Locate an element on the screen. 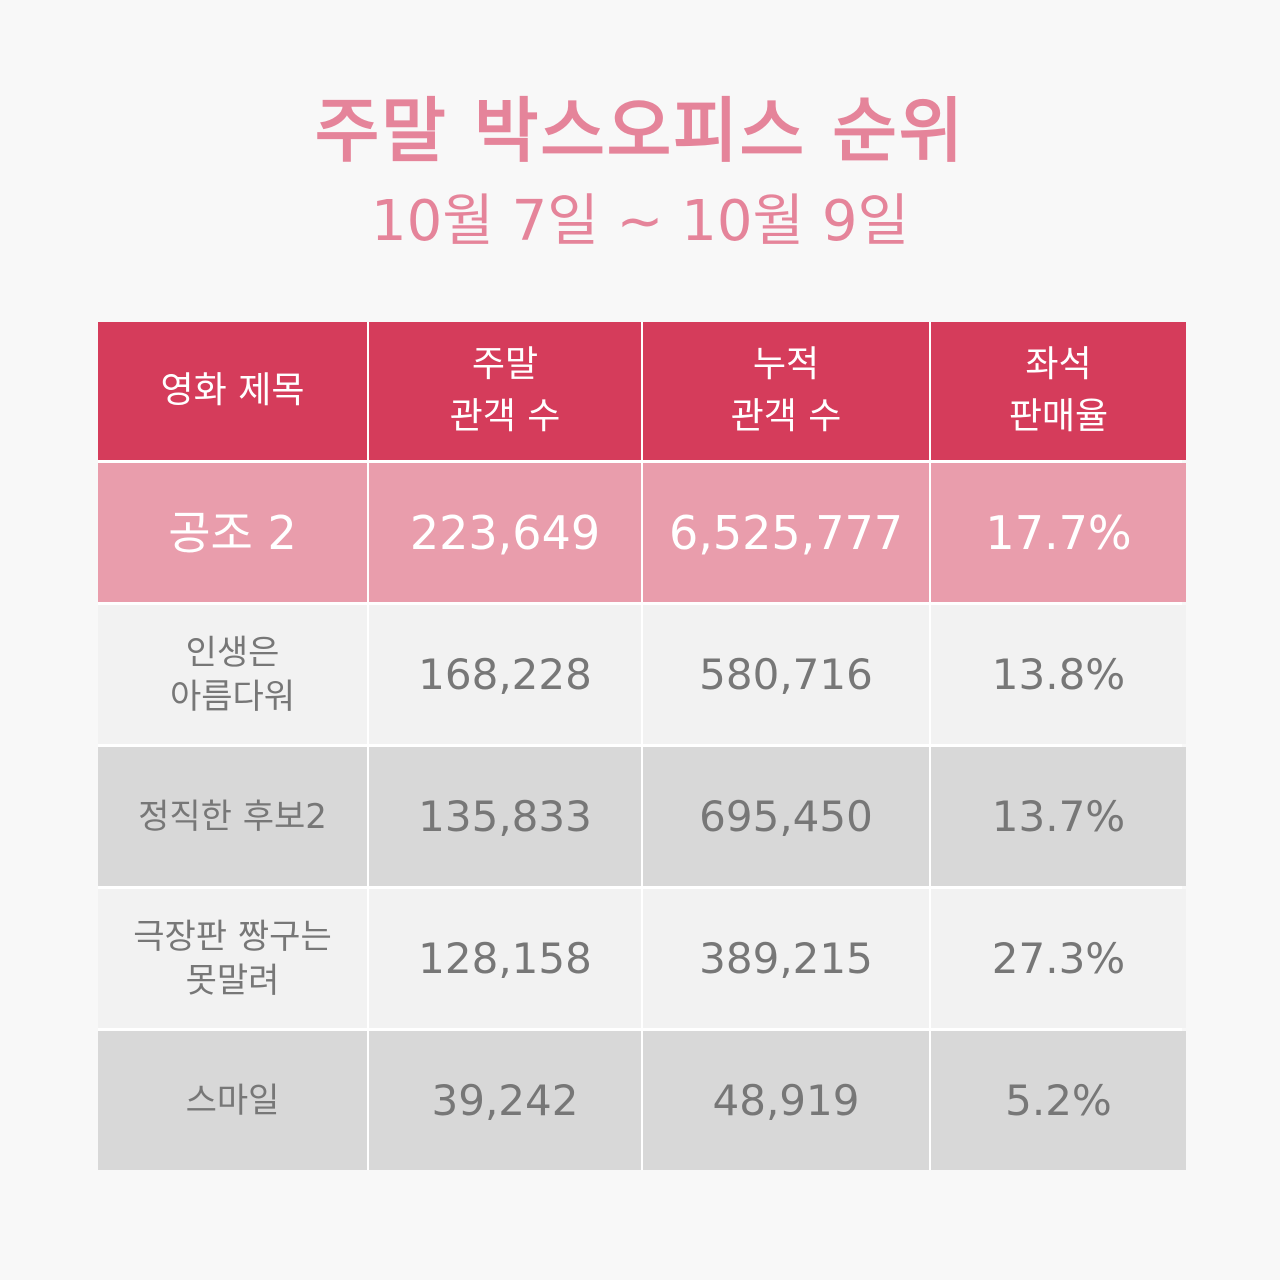 The height and width of the screenshot is (1280, 1280). seat-rate-cell: 5.2% is located at coordinates (1058, 1100).